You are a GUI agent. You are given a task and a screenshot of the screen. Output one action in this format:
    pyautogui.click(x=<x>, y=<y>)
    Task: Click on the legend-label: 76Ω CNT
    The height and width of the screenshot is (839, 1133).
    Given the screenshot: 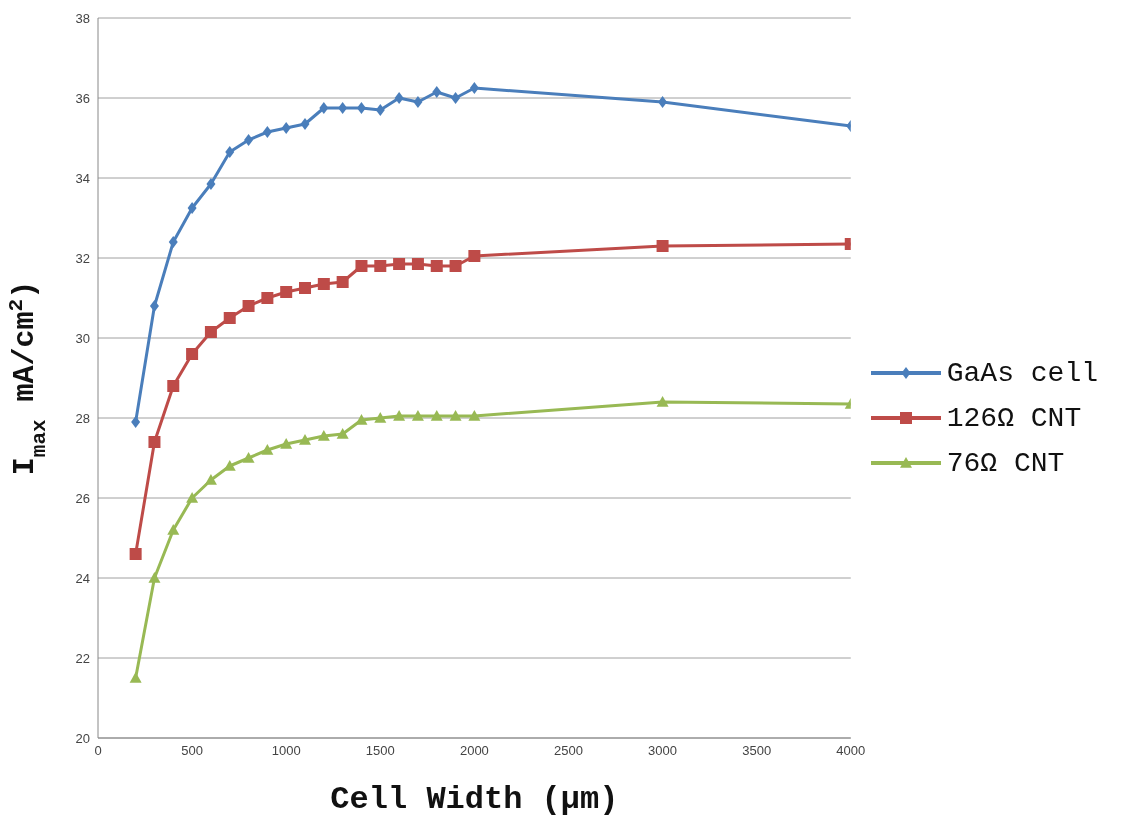 What is the action you would take?
    pyautogui.click(x=1005, y=463)
    